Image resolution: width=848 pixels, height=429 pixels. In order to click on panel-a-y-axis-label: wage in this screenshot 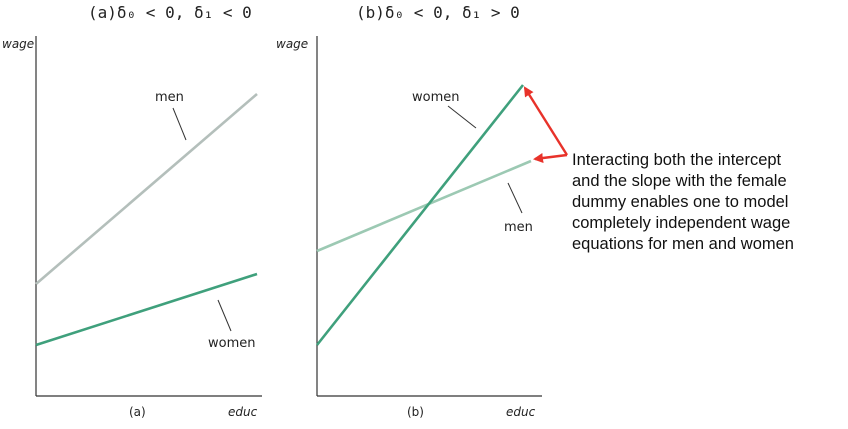, I will do `click(18, 44)`.